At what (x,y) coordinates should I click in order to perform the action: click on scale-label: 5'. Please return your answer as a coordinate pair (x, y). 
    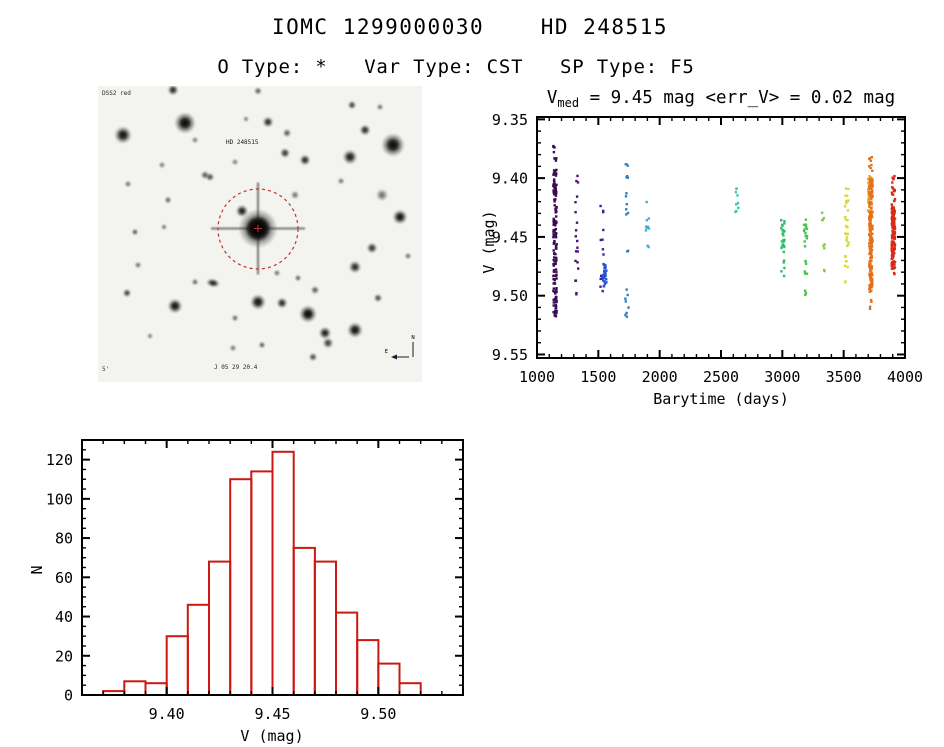
    Looking at the image, I should click on (105, 369).